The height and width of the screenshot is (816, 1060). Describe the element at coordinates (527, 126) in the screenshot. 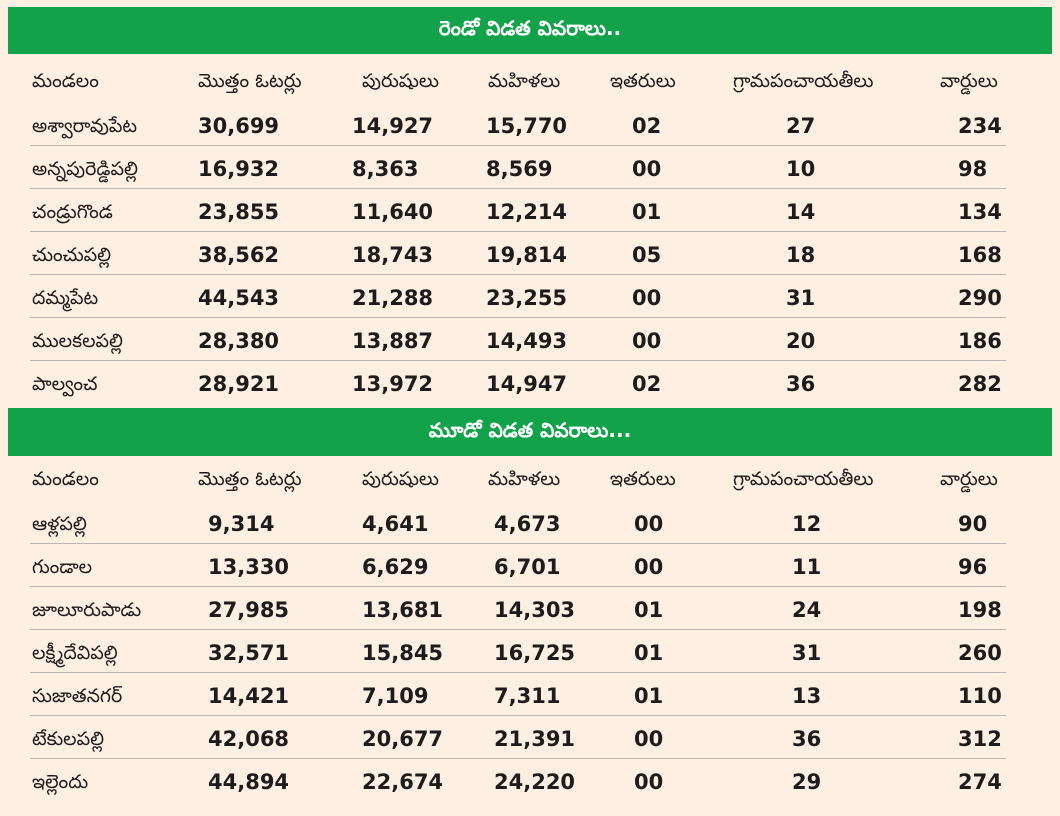

I see `cell-women: 15,770` at that location.